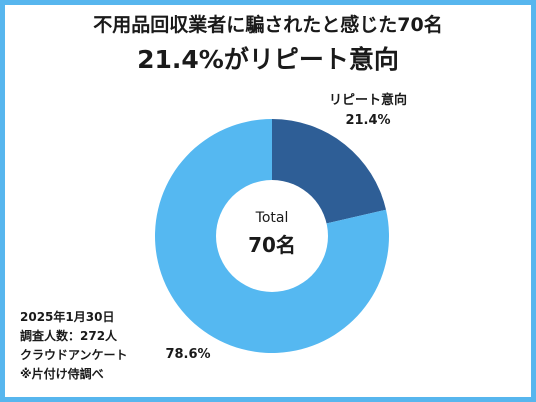  What do you see at coordinates (67, 317) in the screenshot?
I see `survey-date: 2025年1月30日` at bounding box center [67, 317].